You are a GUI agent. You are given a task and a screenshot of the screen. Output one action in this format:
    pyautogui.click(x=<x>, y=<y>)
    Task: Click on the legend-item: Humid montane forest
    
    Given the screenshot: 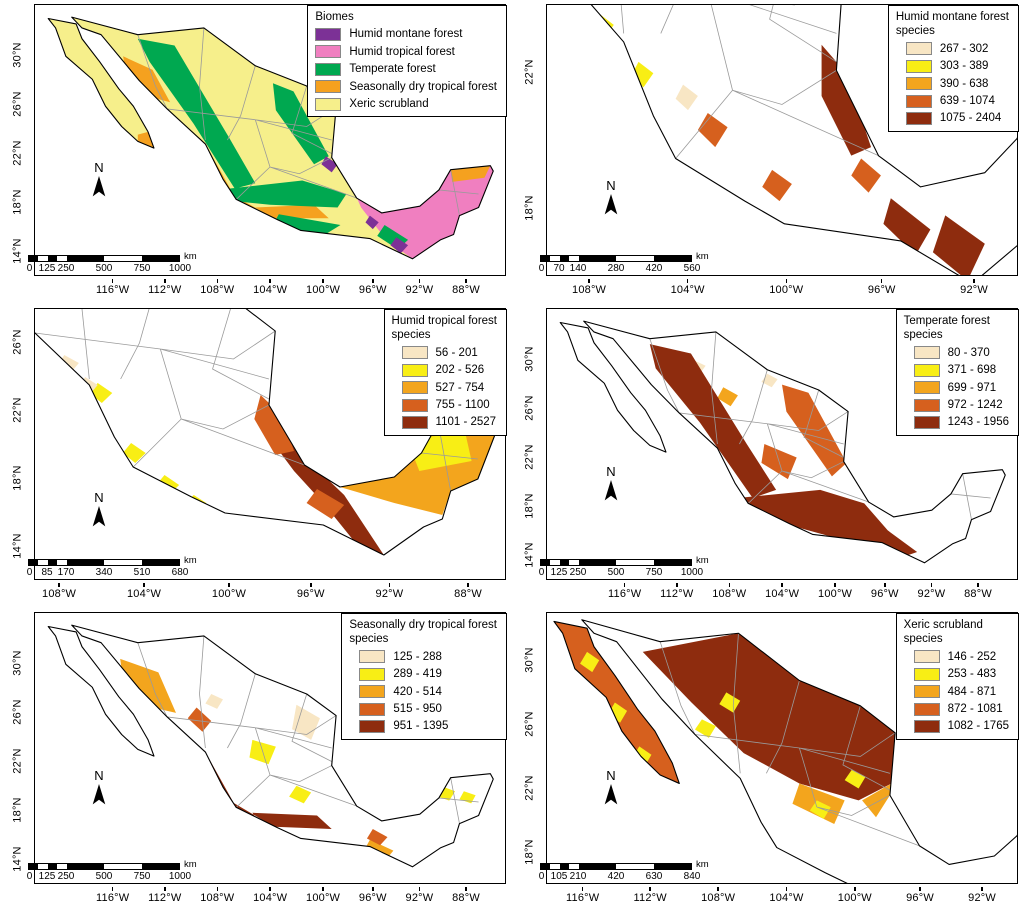 What is the action you would take?
    pyautogui.click(x=406, y=34)
    